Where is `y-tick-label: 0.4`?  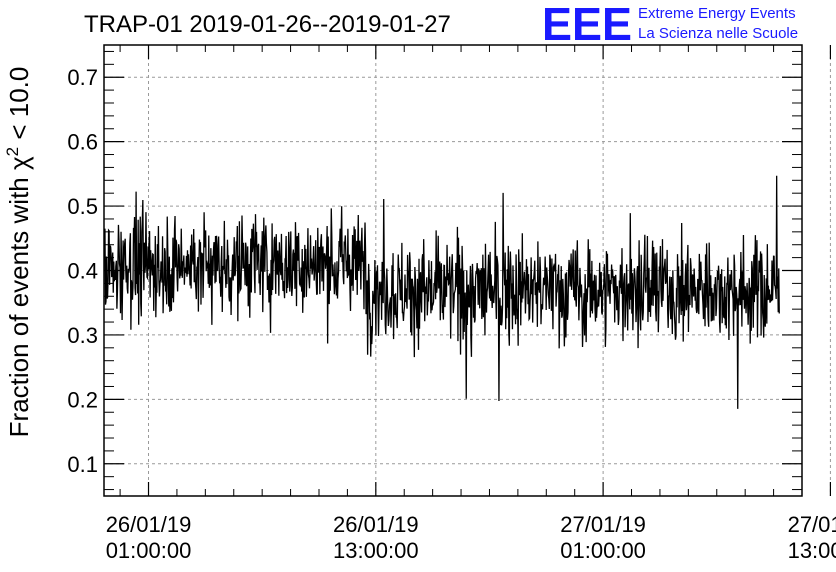 y-tick-label: 0.4 is located at coordinates (82, 271).